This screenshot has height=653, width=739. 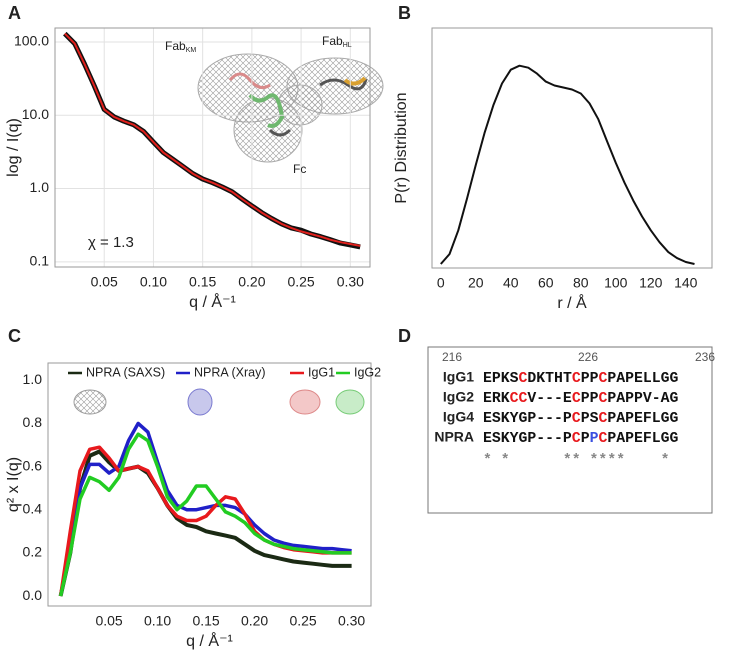 I want to click on y-tick-label: 0.2, so click(x=33, y=552).